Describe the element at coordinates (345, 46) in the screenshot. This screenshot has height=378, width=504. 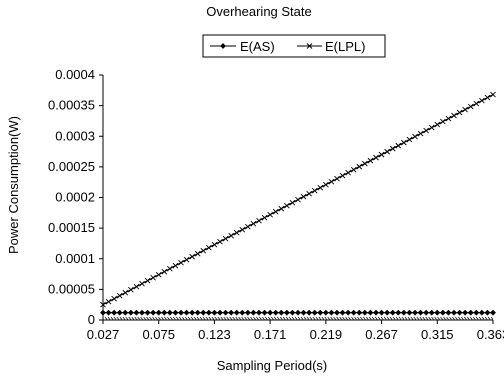
I see `legend-label: E(LPL)` at that location.